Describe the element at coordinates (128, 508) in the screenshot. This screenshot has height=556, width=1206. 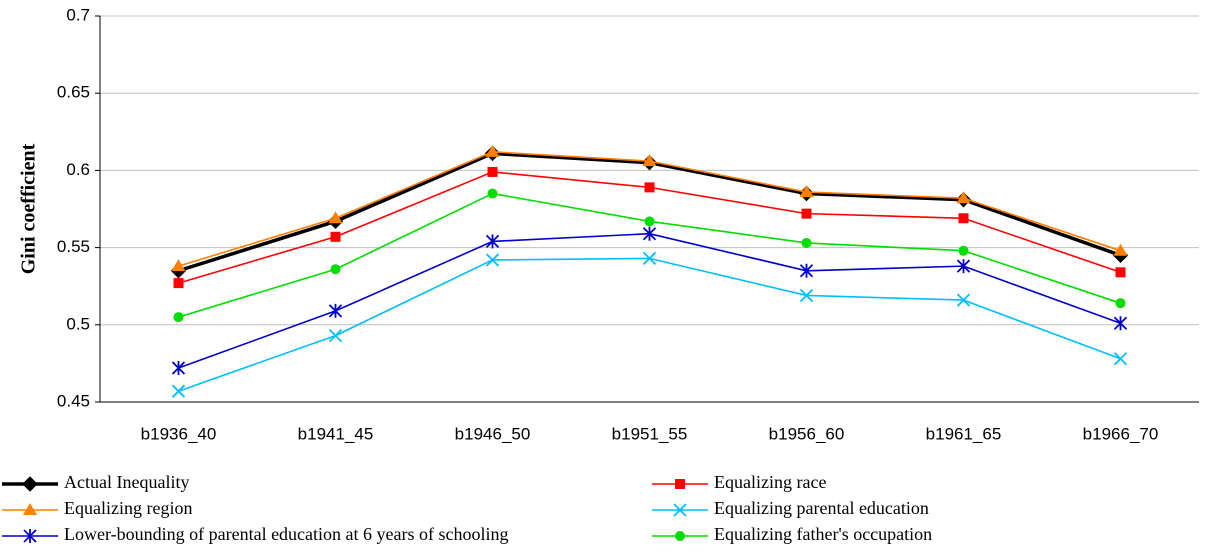
I see `legend-label: Equalizing region` at that location.